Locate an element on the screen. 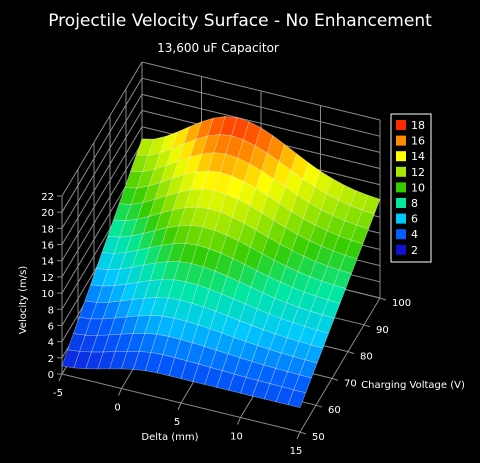 The height and width of the screenshot is (463, 480). legend-label: 8 is located at coordinates (414, 203).